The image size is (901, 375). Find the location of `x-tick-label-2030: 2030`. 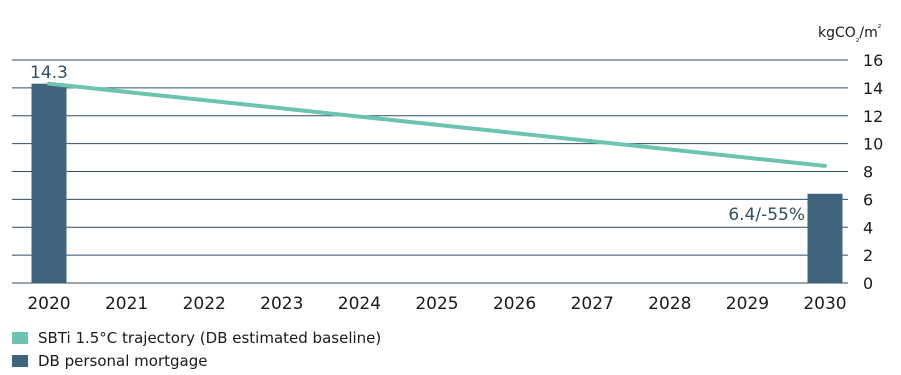

x-tick-label-2030: 2030 is located at coordinates (824, 304).